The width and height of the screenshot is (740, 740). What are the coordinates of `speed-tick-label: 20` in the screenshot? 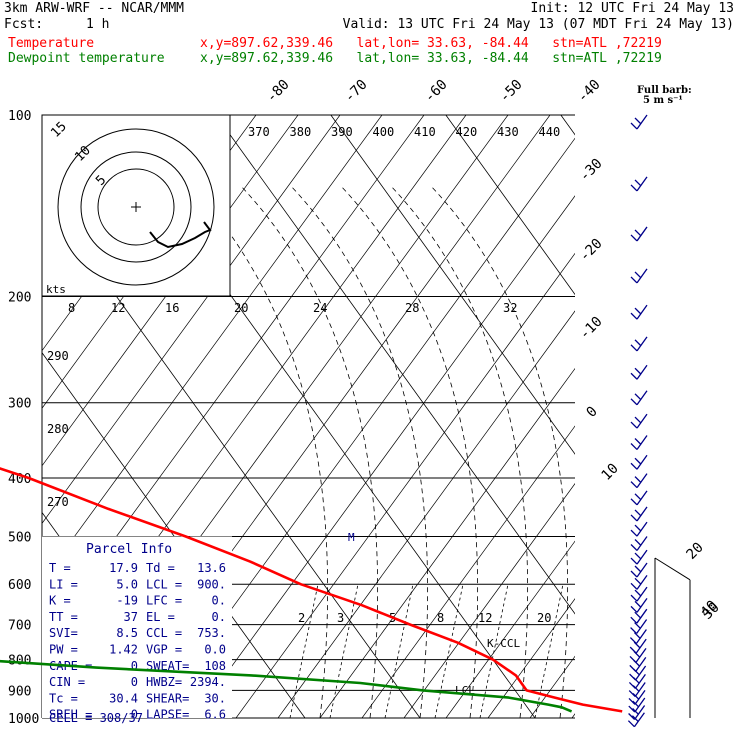 It's located at (241, 308).